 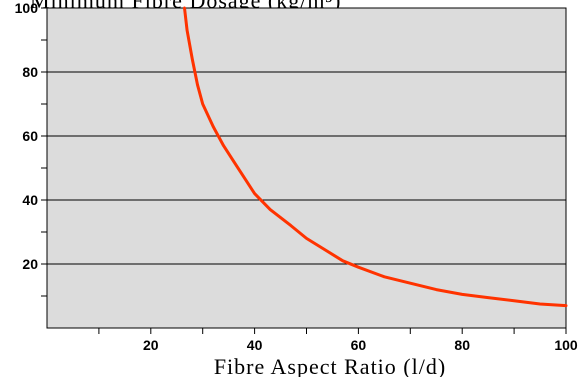 I want to click on x-tick-label-40: 40, so click(x=255, y=345).